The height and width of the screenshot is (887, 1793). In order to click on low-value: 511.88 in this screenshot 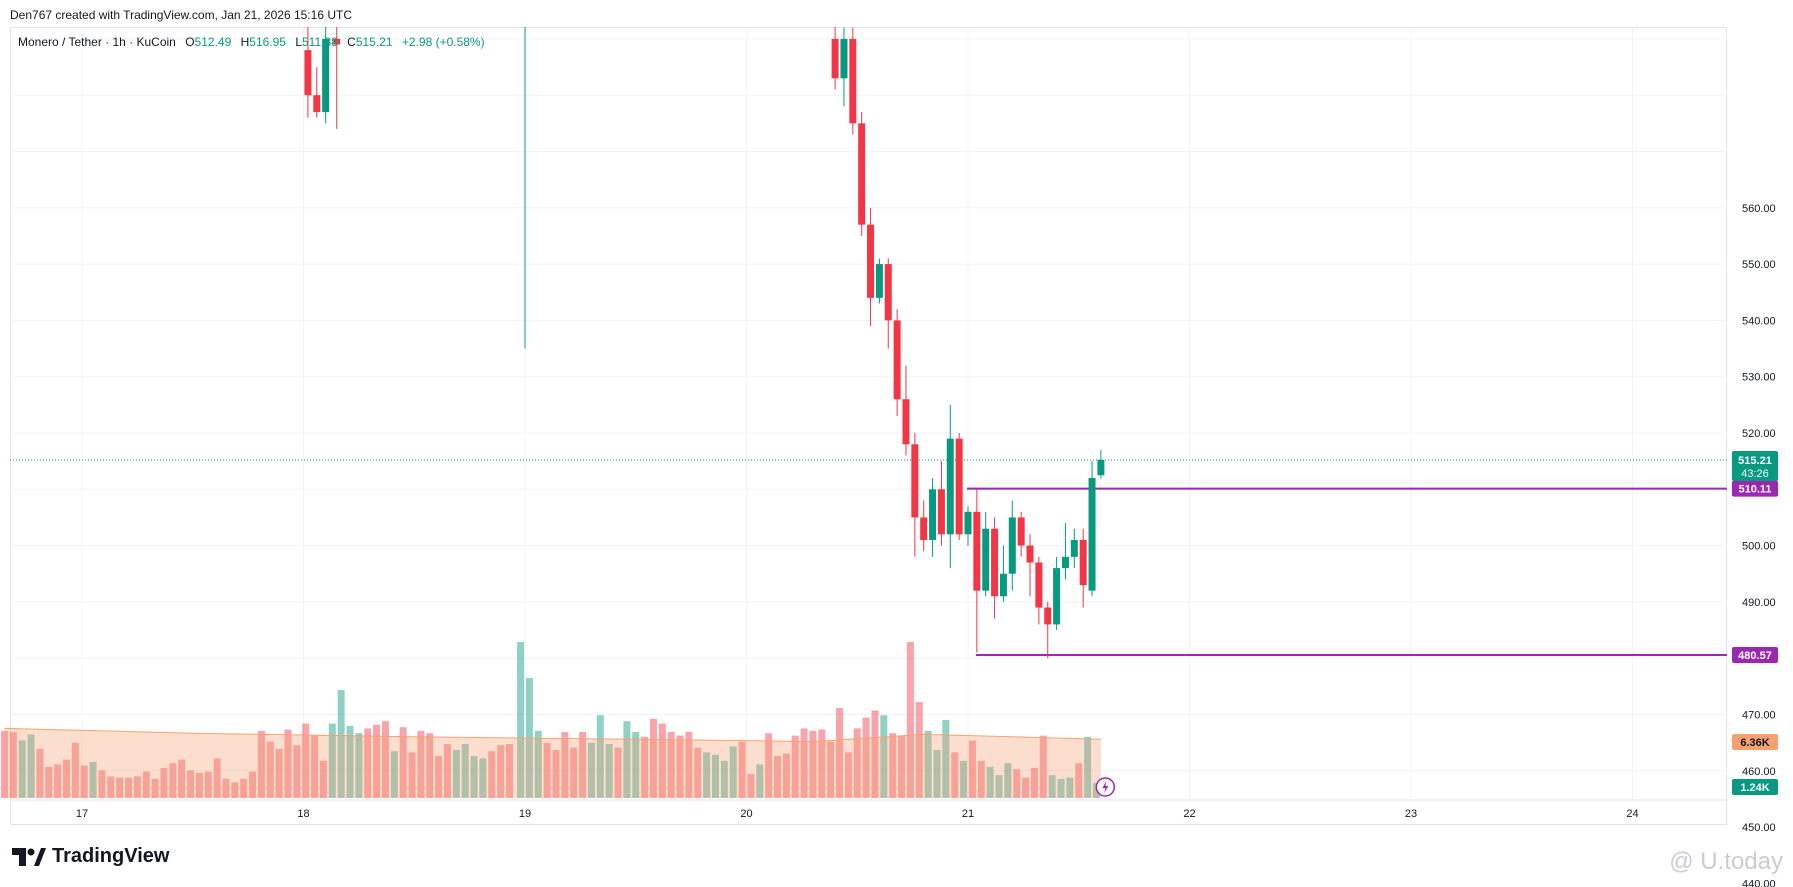, I will do `click(320, 42)`.